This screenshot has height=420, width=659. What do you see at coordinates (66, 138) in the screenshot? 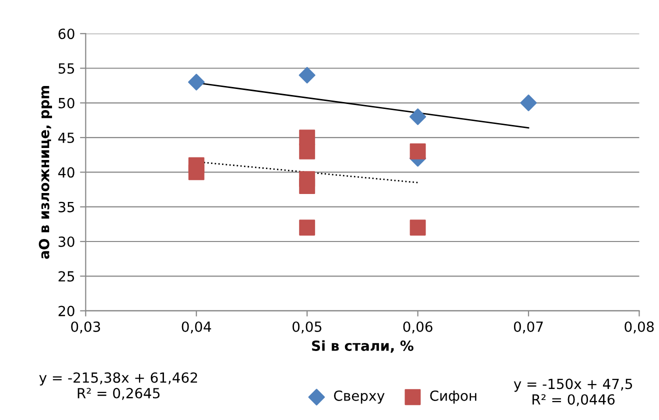
I see `y-tick-label: 45` at bounding box center [66, 138].